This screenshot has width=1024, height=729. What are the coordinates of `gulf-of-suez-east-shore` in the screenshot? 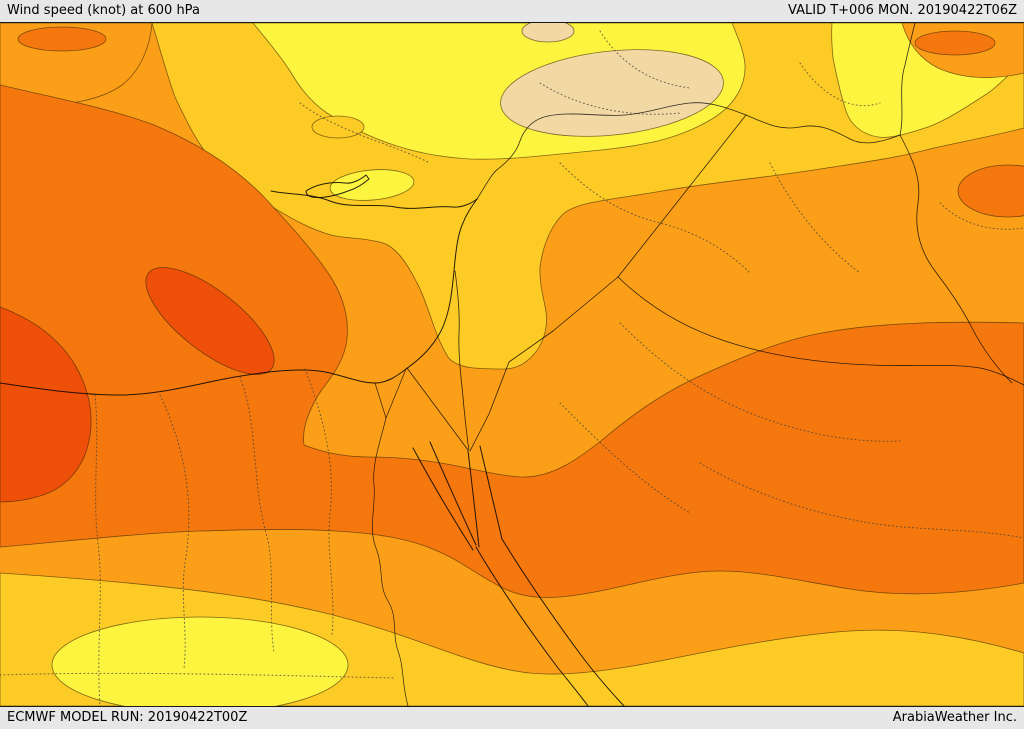 It's located at (453, 493).